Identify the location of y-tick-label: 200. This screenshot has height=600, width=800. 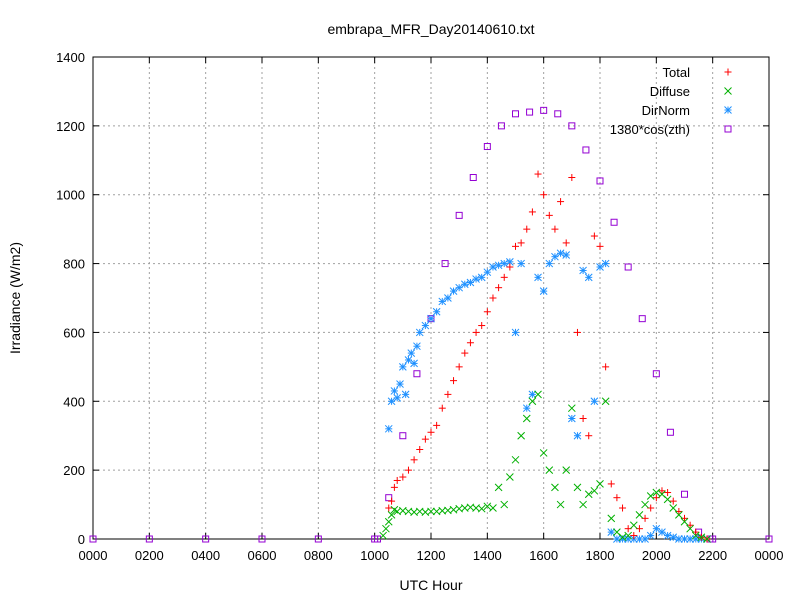
(74, 470).